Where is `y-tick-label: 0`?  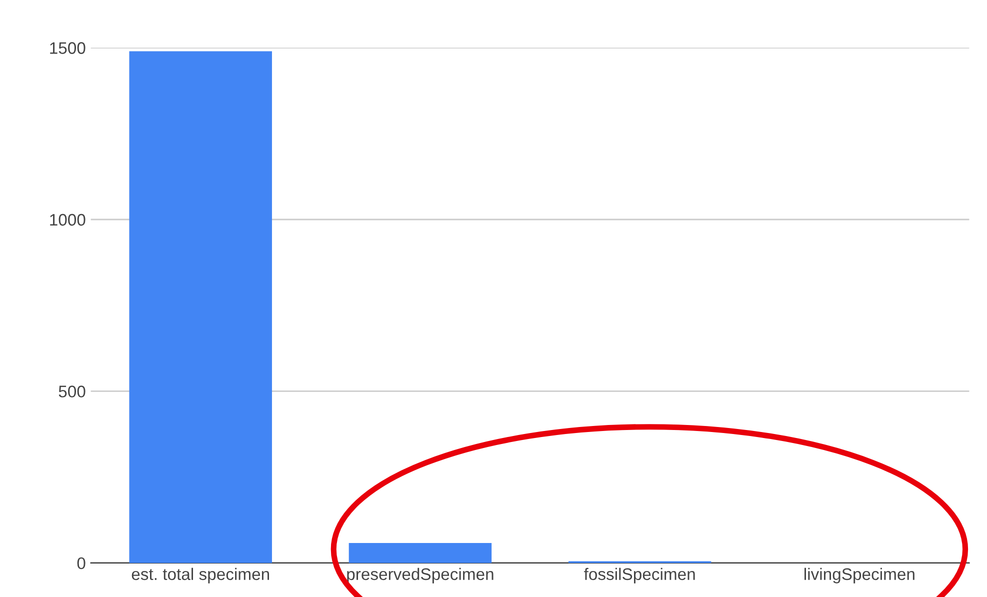 y-tick-label: 0 is located at coordinates (81, 563).